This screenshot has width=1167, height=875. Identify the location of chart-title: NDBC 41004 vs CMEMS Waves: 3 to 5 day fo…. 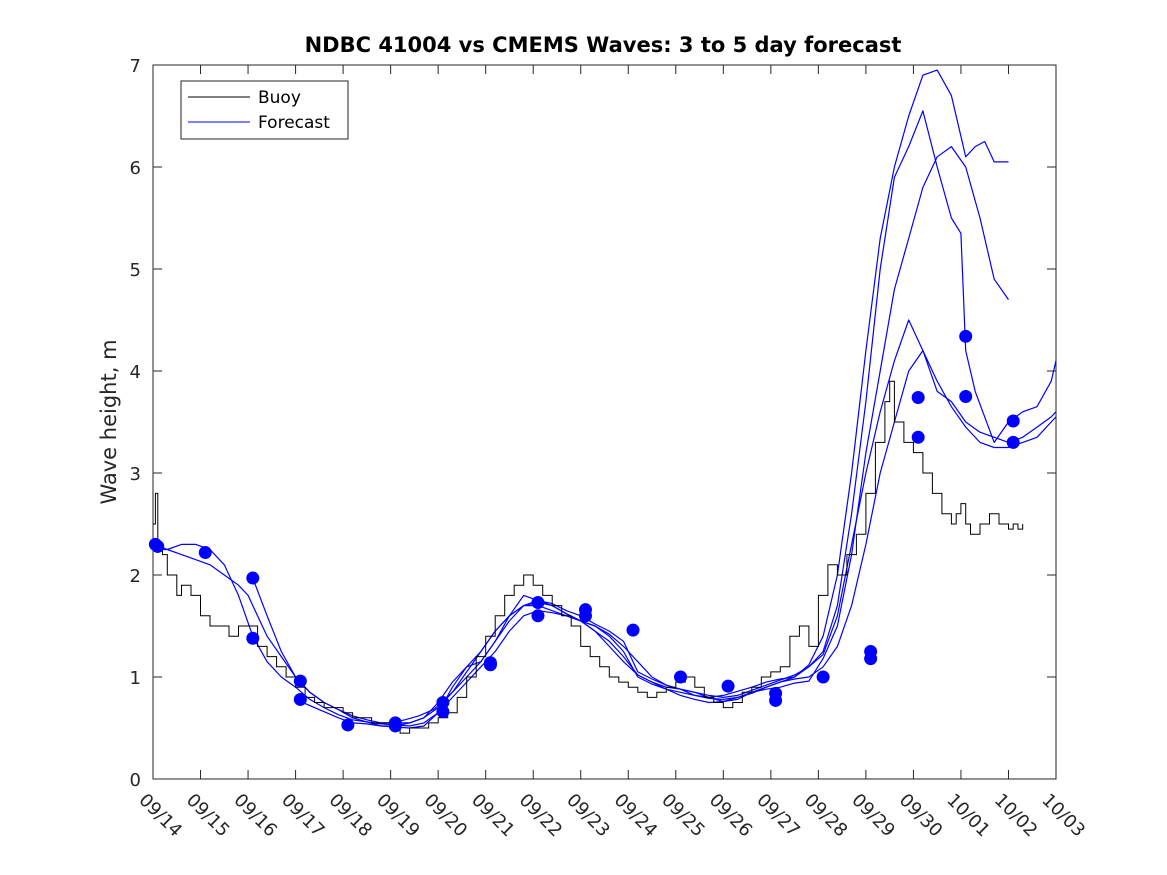
(603, 45).